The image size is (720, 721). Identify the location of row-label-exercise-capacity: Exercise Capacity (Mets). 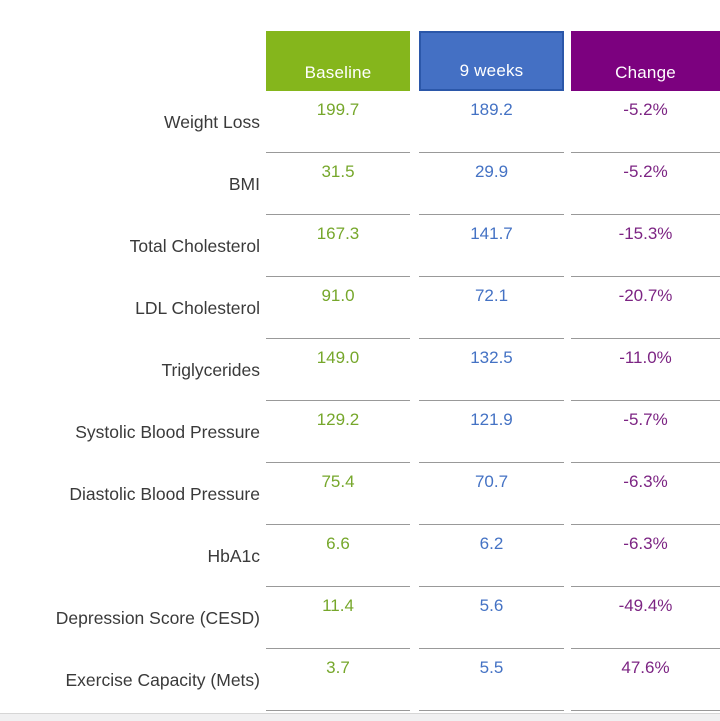
(163, 679).